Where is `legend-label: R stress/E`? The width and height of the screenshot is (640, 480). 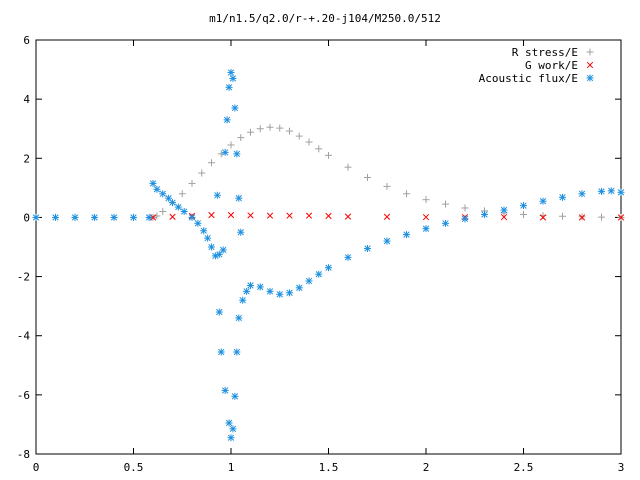 legend-label: R stress/E is located at coordinates (545, 52).